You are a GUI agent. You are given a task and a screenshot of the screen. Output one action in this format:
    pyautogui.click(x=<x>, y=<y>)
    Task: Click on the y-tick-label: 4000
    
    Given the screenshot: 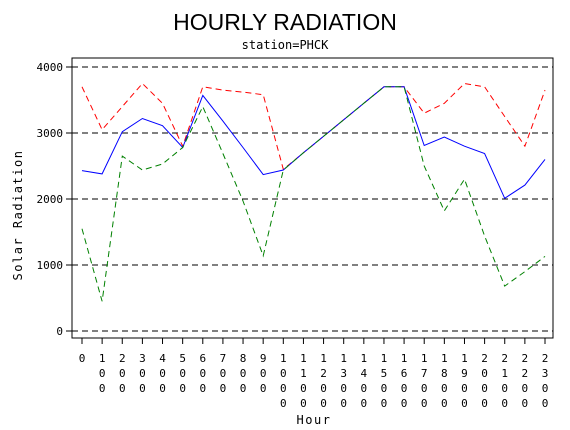 What is the action you would take?
    pyautogui.click(x=50, y=67)
    